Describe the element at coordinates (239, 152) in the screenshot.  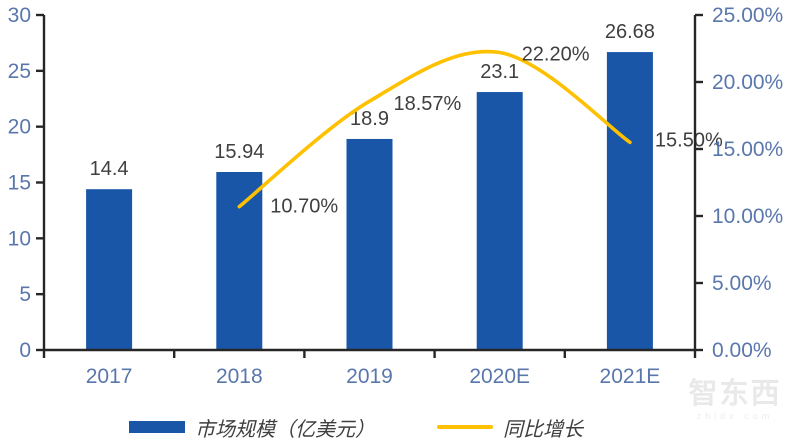
I see `bar-label-2018: 15.94` at that location.